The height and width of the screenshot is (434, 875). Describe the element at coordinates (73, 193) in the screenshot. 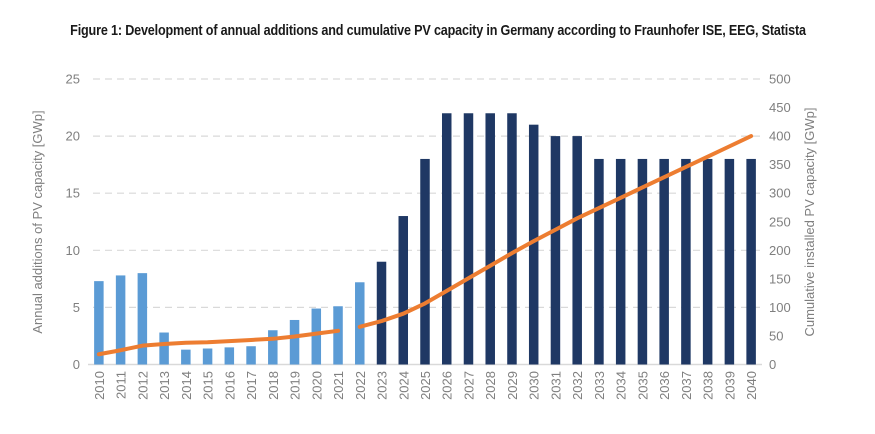

I see `left-axis-tick-15: 15` at that location.